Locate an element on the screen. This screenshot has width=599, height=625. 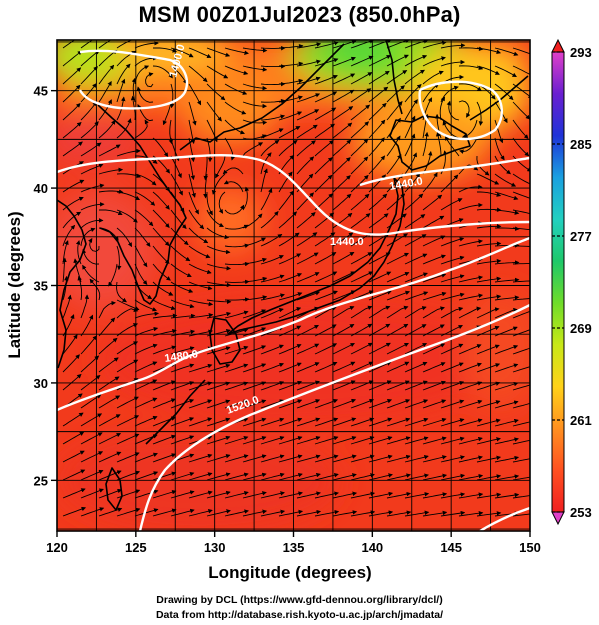
contour-1400-east is located at coordinates (460, 110).